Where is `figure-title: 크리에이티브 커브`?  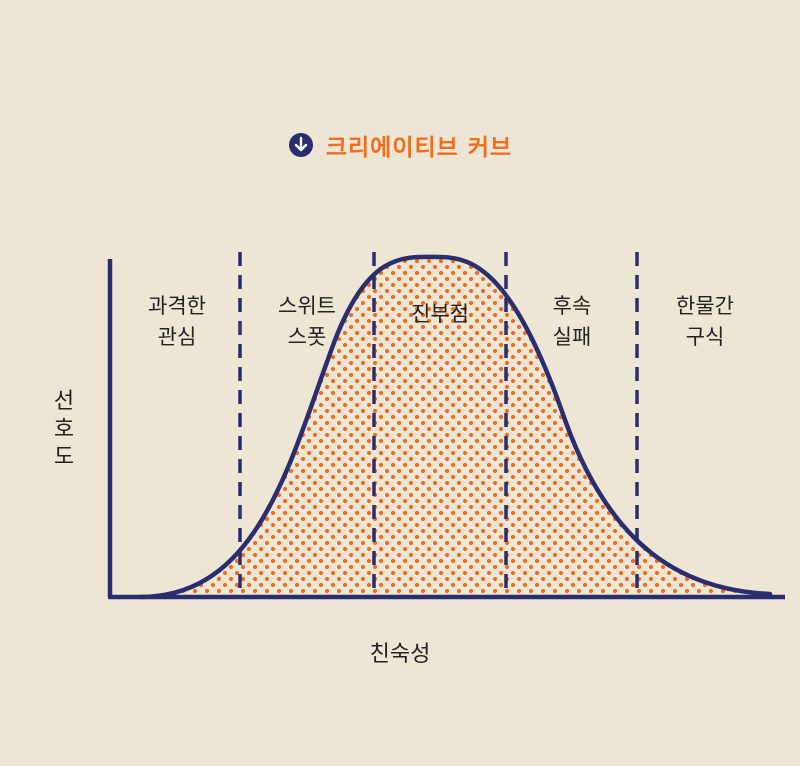
figure-title: 크리에이티브 커브 is located at coordinates (400, 145).